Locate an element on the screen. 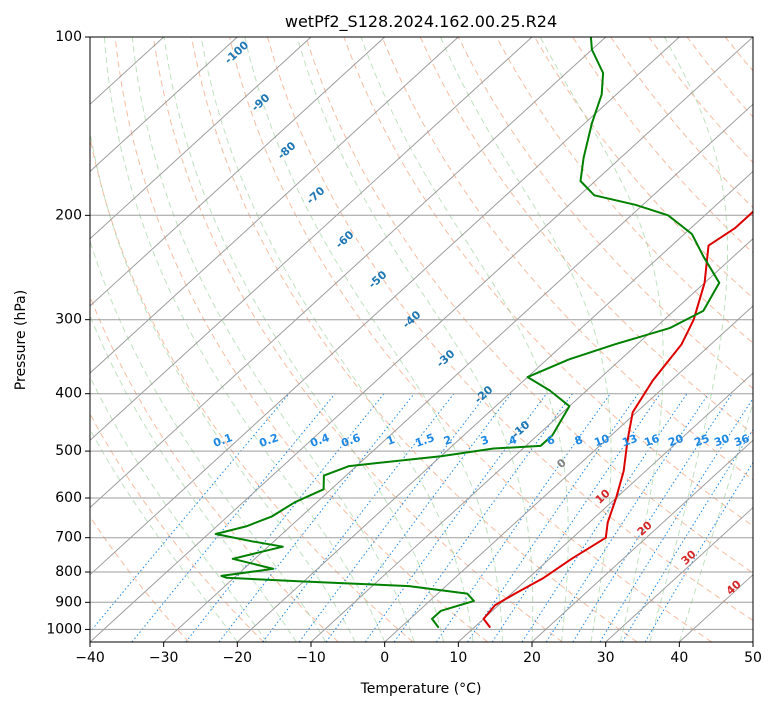 Image resolution: width=775 pixels, height=713 pixels. mixing-ratio-label: 13 is located at coordinates (629, 440).